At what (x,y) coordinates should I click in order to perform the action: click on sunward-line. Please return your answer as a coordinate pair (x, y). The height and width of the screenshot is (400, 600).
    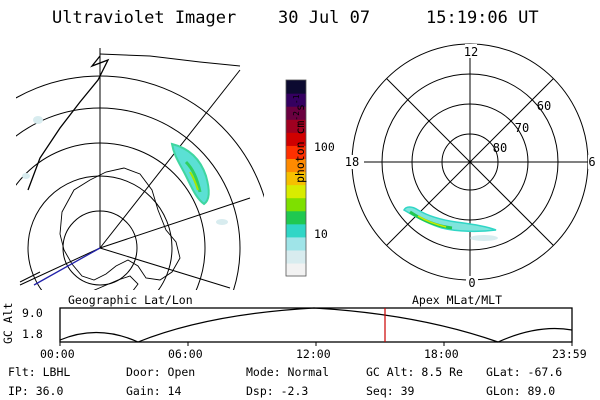
    Looking at the image, I should click on (67, 266).